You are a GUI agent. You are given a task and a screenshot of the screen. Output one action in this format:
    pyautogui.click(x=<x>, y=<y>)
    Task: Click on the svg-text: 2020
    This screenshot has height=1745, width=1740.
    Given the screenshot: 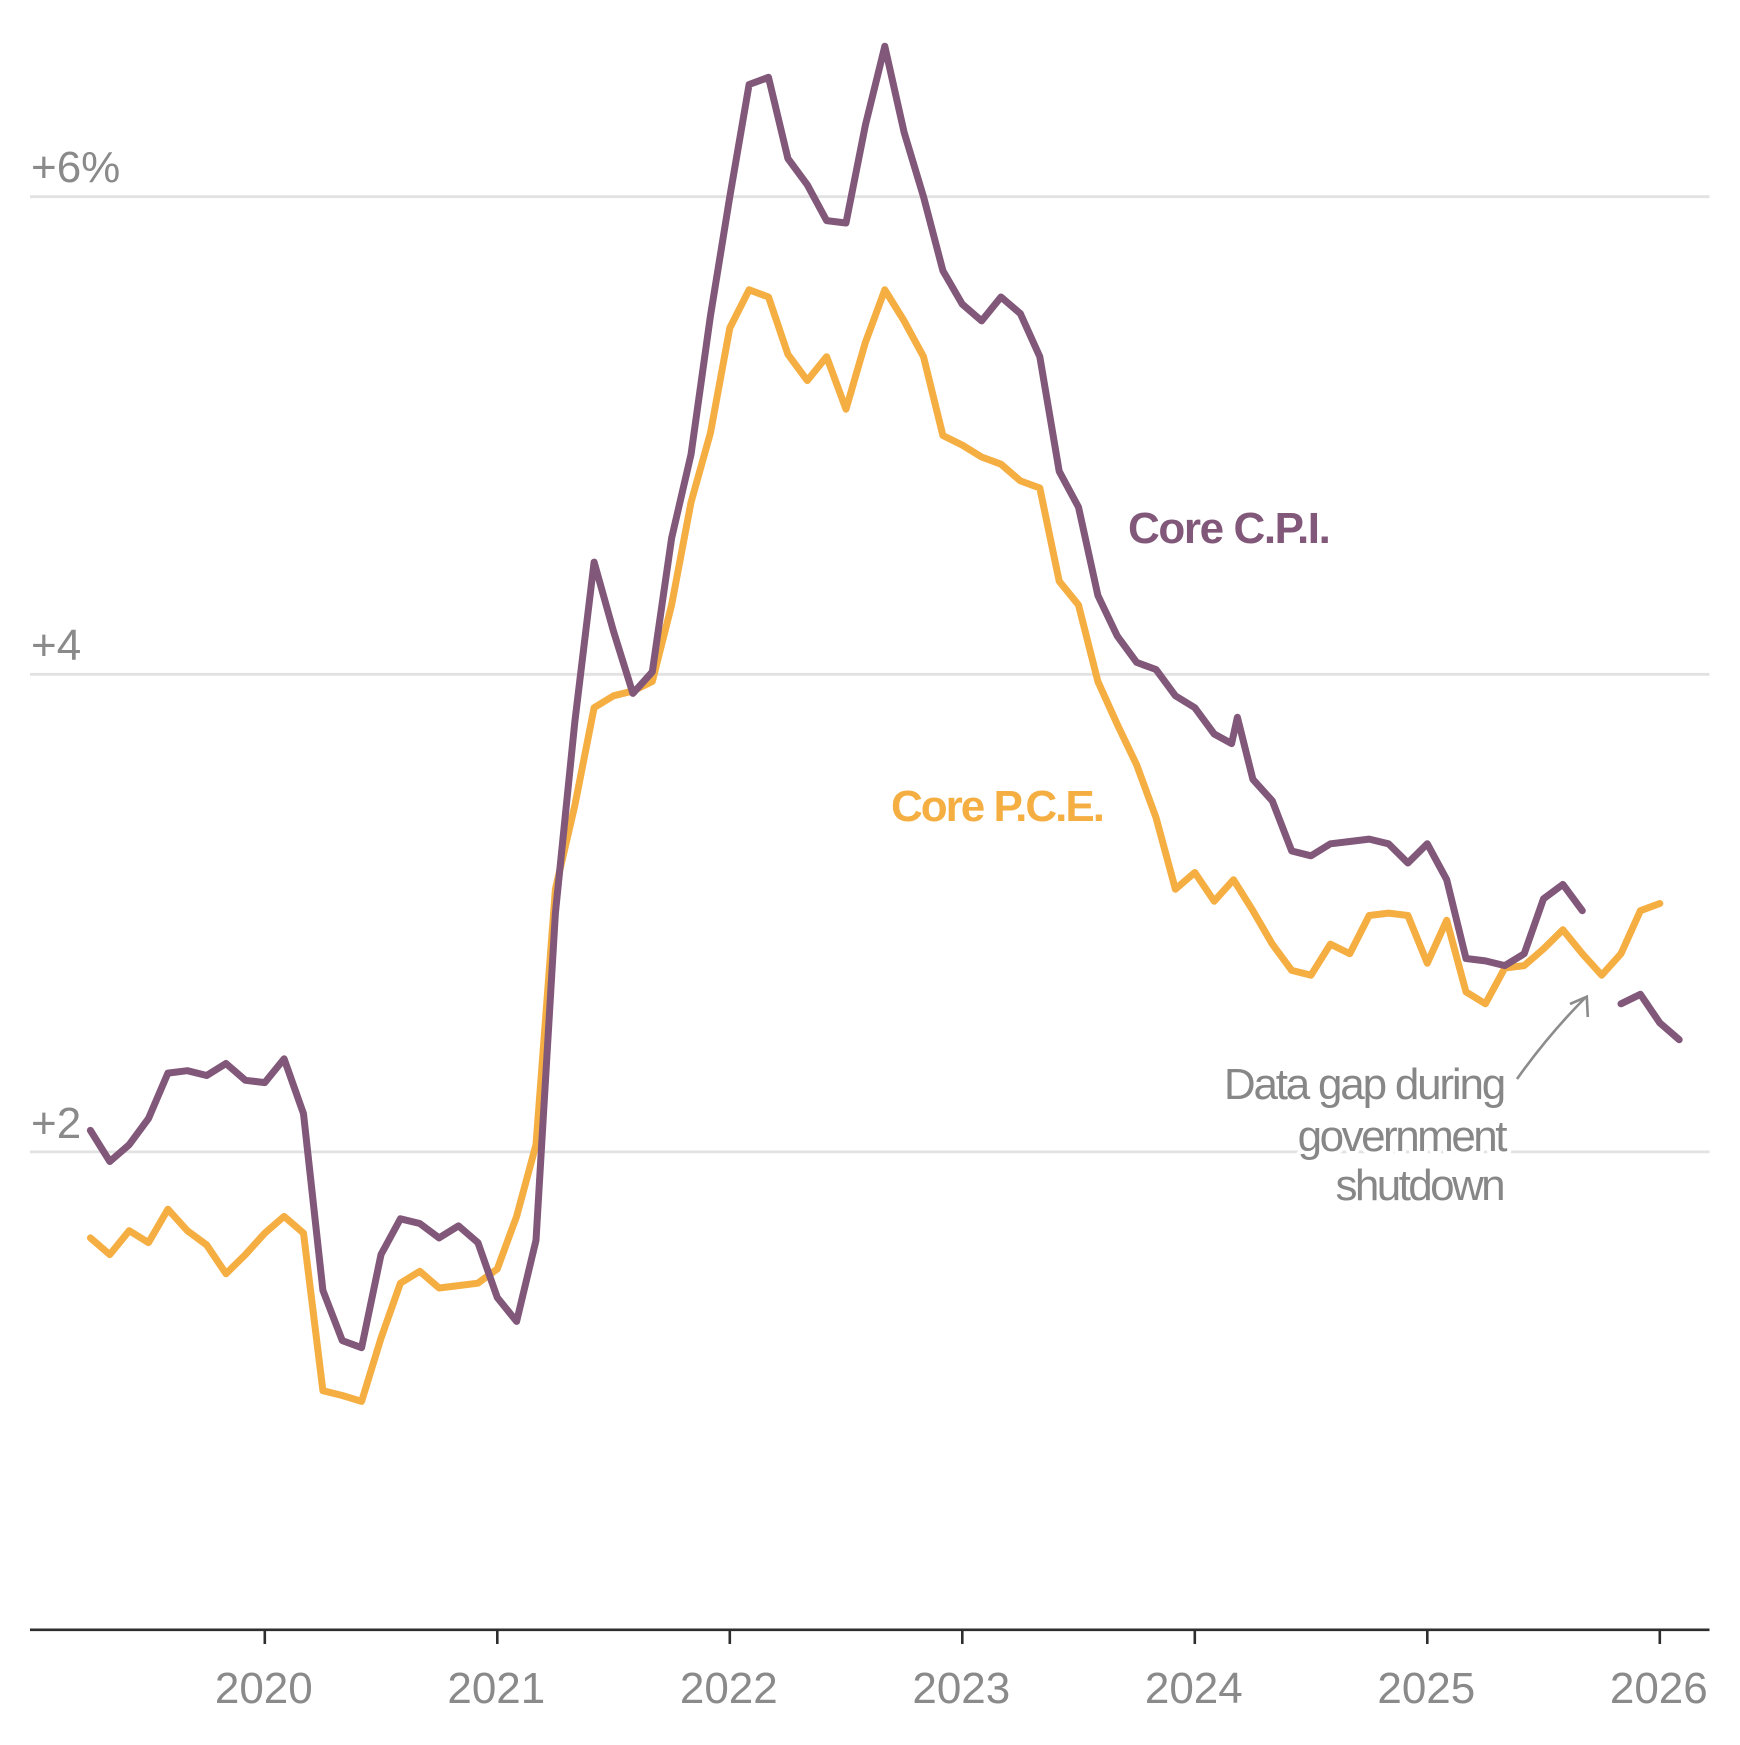 What is the action you would take?
    pyautogui.click(x=264, y=1688)
    